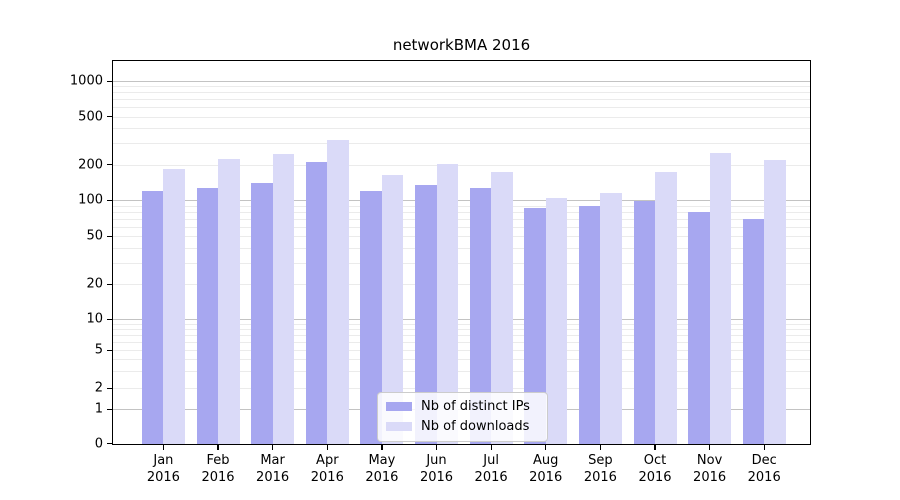 The image size is (900, 500). I want to click on y-axis-tick-label: 20, so click(94, 284).